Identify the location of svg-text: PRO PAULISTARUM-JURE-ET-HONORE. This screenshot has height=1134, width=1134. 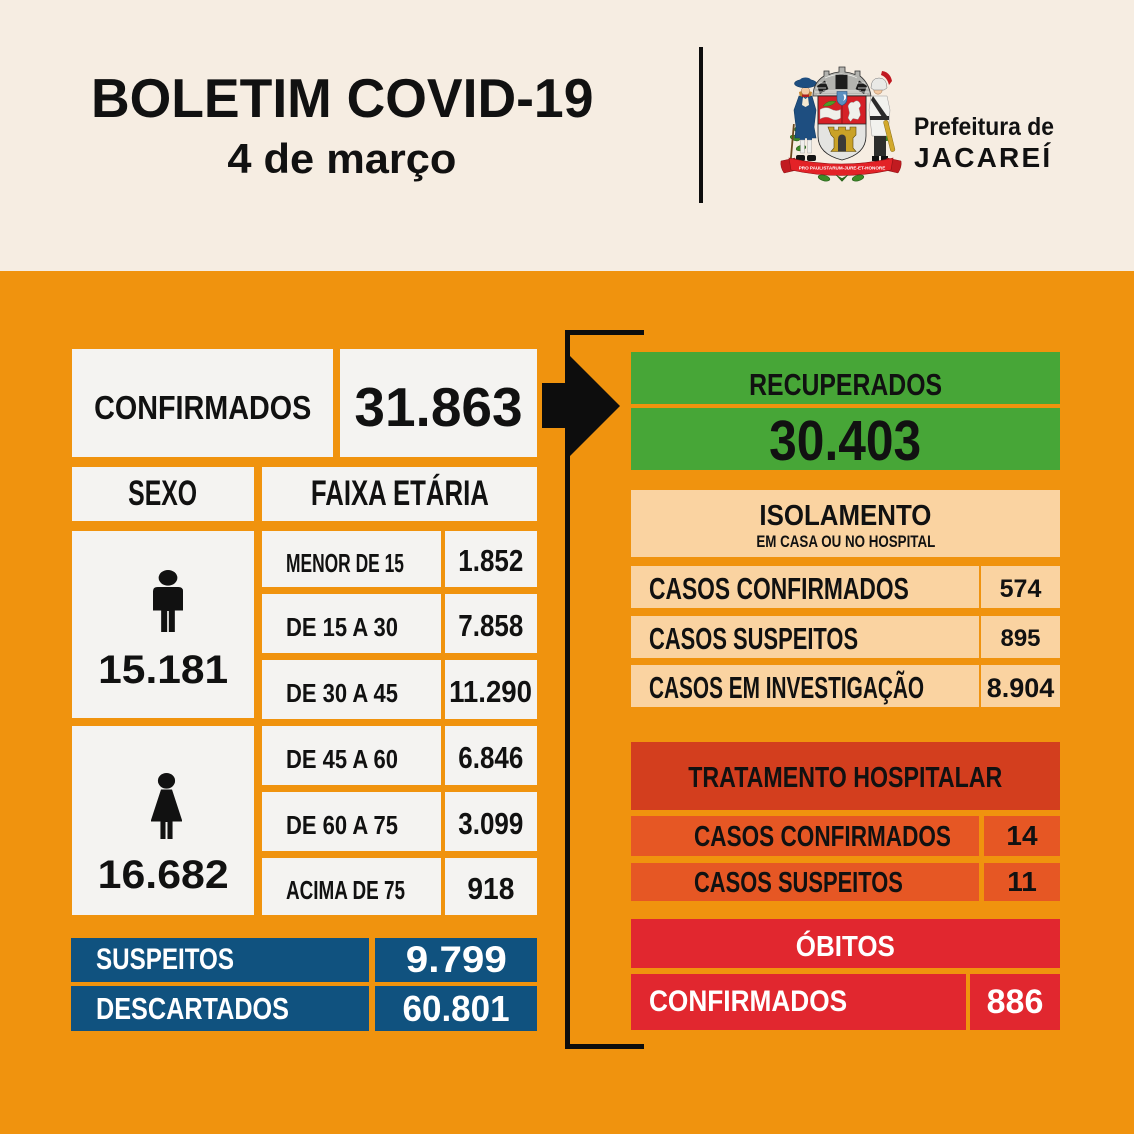
(842, 168).